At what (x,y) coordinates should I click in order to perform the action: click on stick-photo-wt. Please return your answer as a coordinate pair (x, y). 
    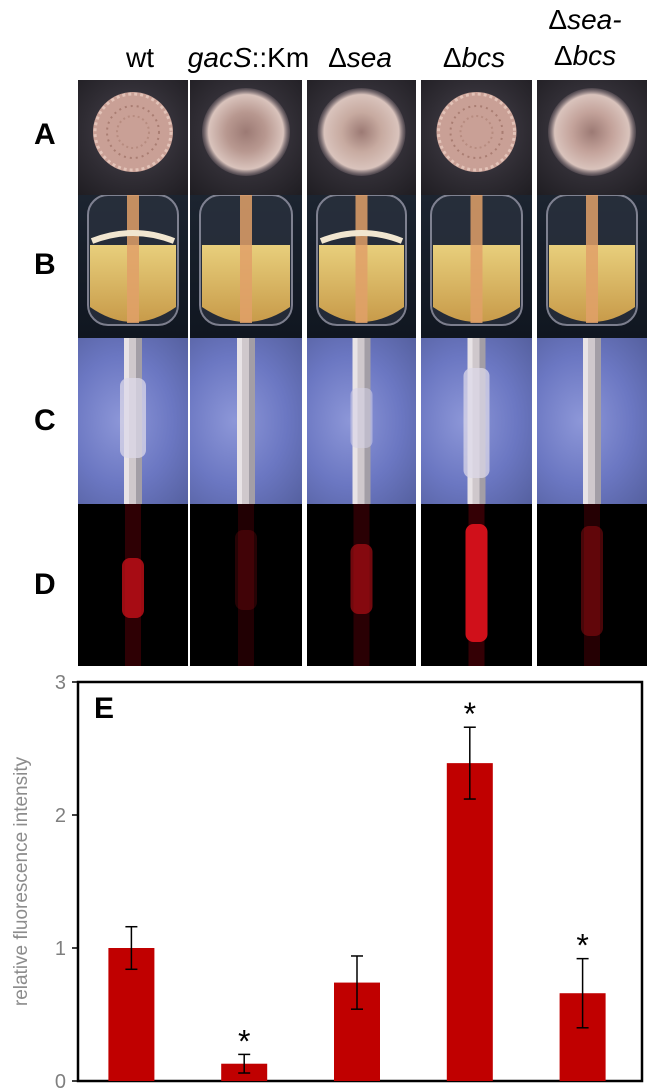
    Looking at the image, I should click on (133, 421).